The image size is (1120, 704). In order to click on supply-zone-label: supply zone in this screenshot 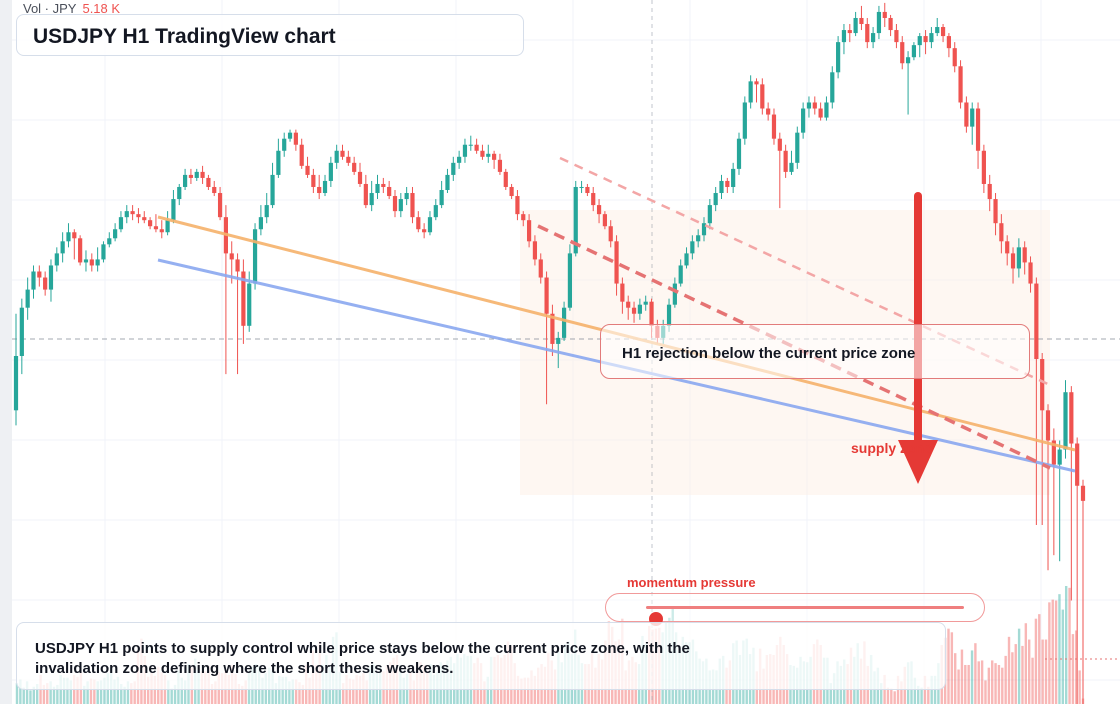, I will do `click(891, 448)`.